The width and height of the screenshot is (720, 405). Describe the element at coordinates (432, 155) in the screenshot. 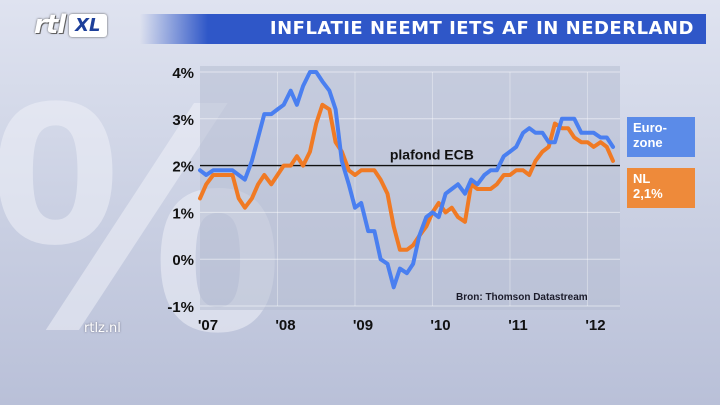

I see `ecb-ceiling-label: plafond ECB` at that location.